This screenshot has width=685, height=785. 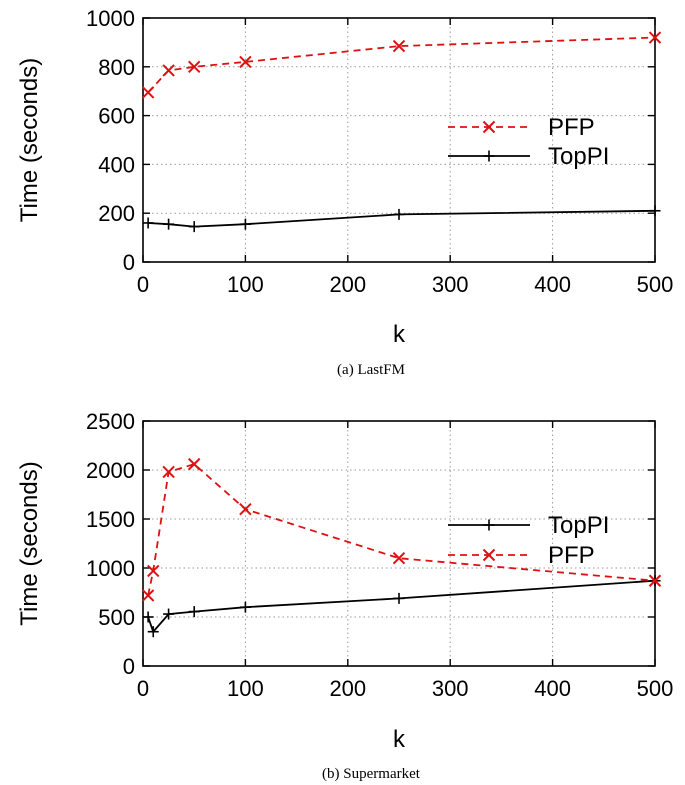 What do you see at coordinates (116, 164) in the screenshot?
I see `y-tick-label: 400` at bounding box center [116, 164].